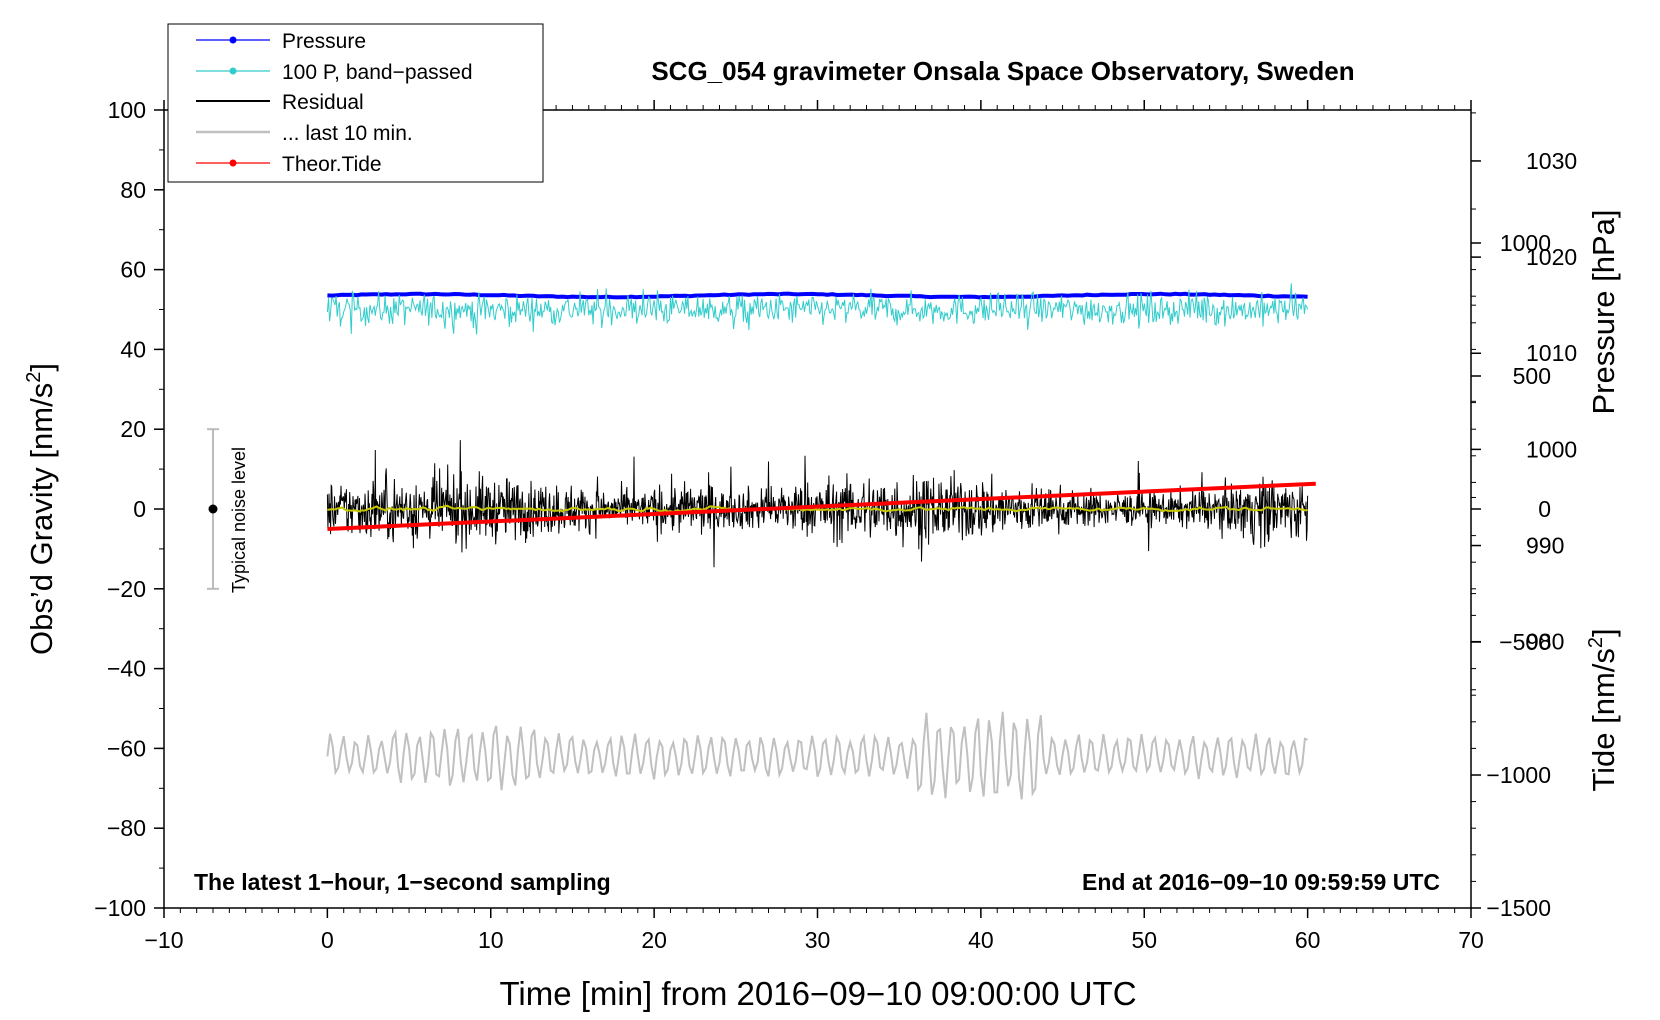 The height and width of the screenshot is (1020, 1660). I want to click on x-tick-label: 30, so click(818, 940).